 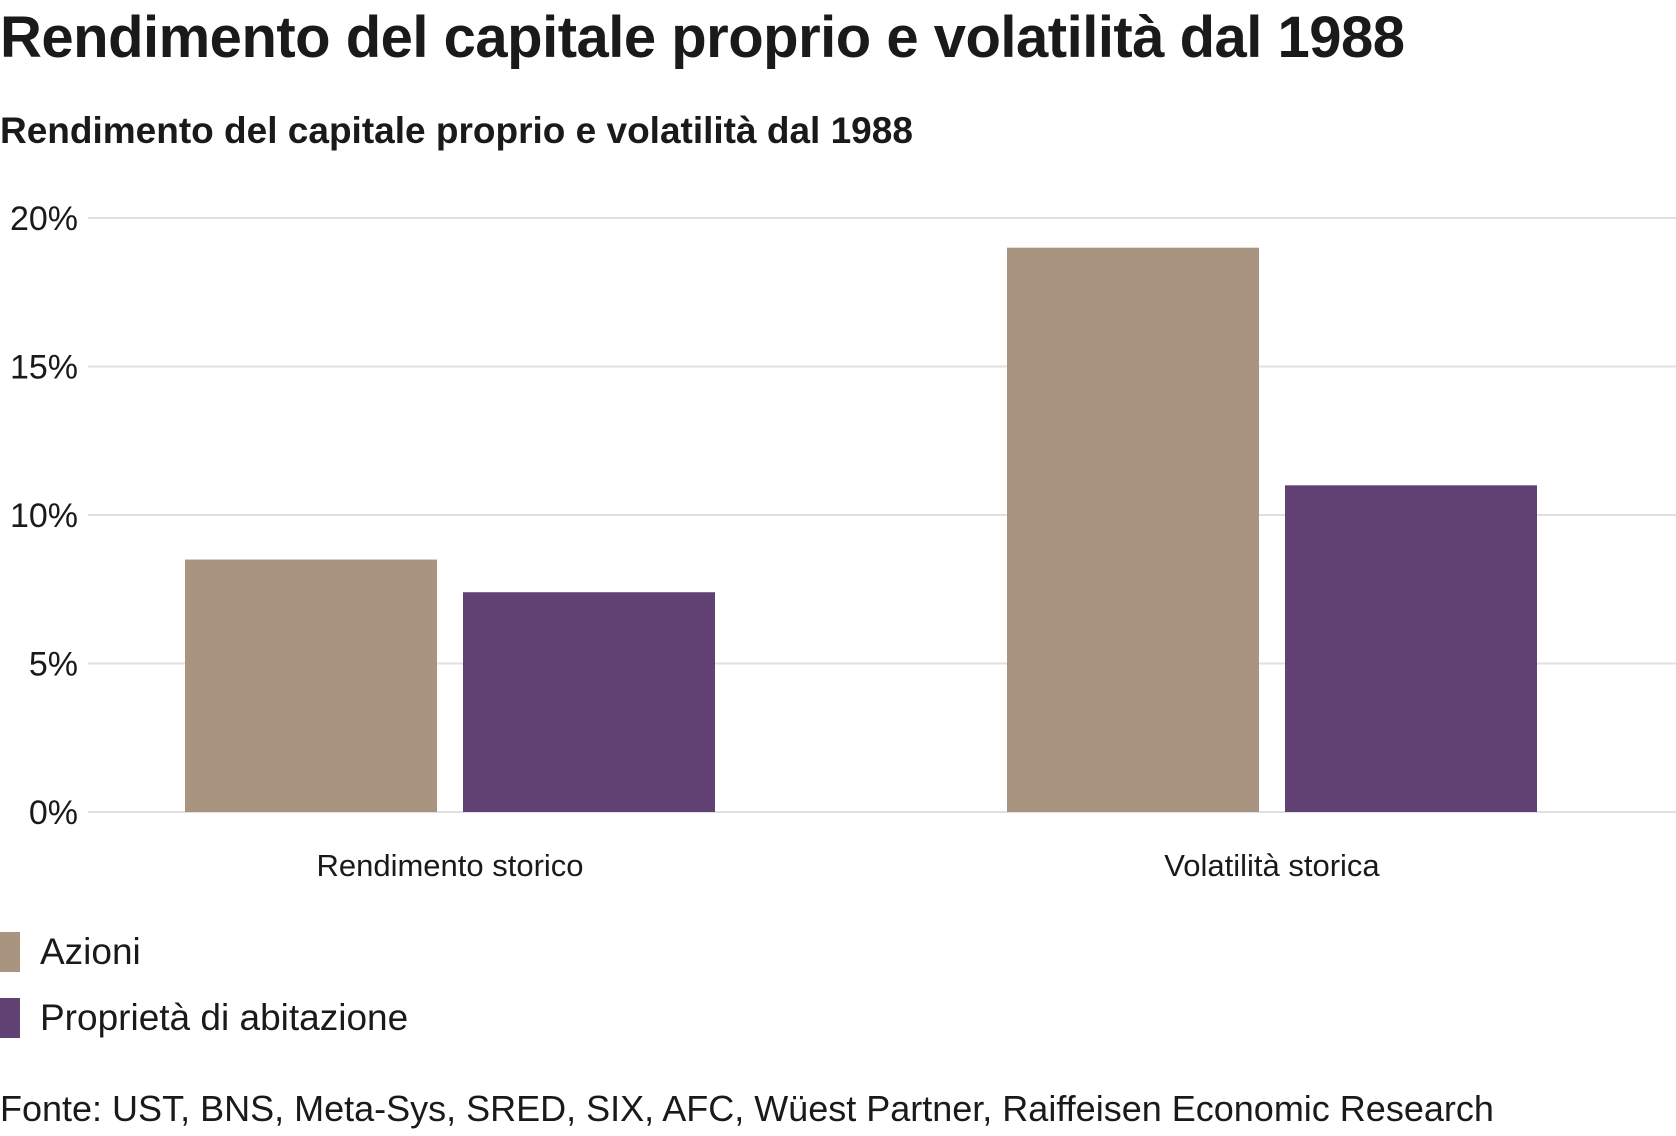 What do you see at coordinates (44, 368) in the screenshot?
I see `y-tick-label: 15%` at bounding box center [44, 368].